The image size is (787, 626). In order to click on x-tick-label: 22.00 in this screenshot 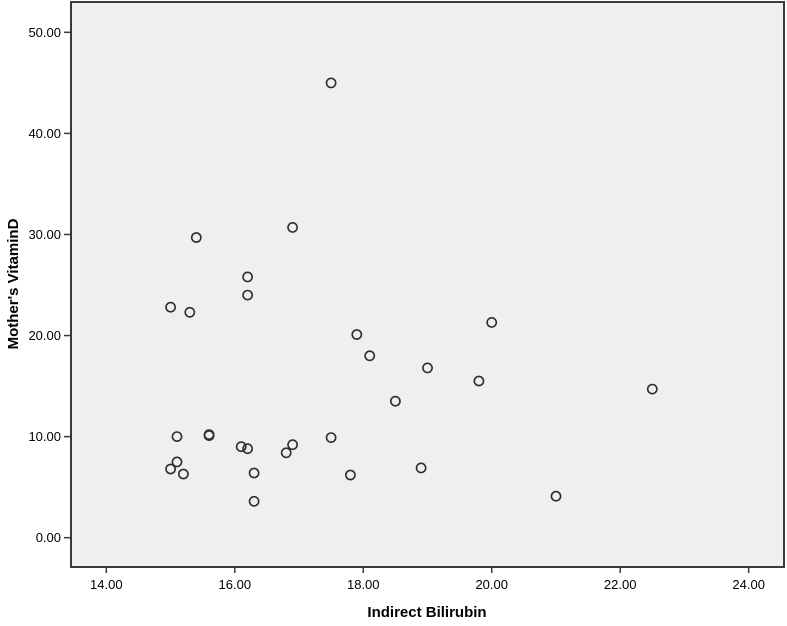, I will do `click(620, 584)`.